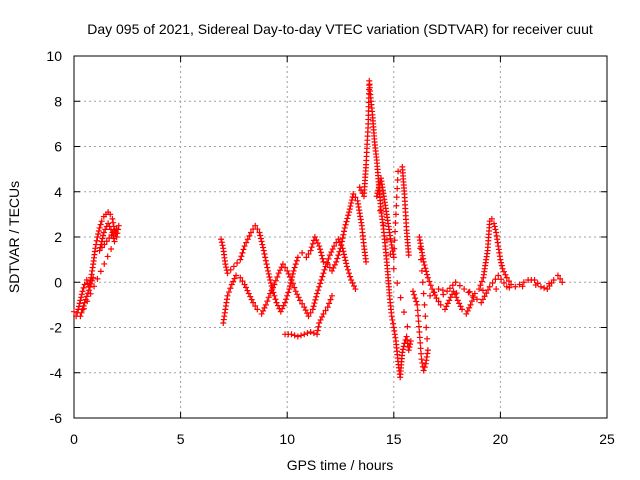 This screenshot has width=640, height=480. What do you see at coordinates (58, 237) in the screenshot?
I see `y-tick-label: 2` at bounding box center [58, 237].